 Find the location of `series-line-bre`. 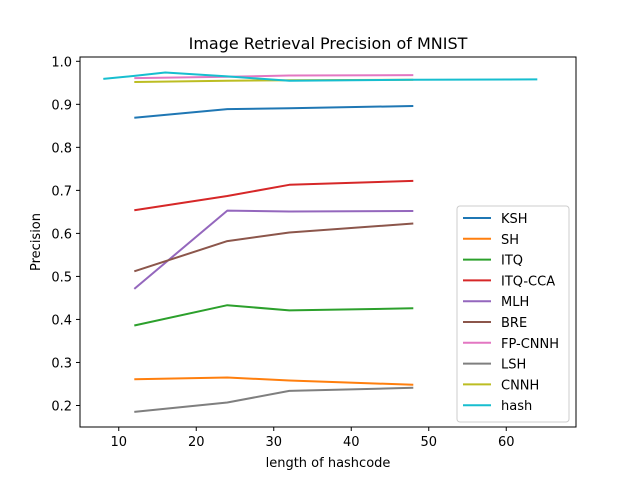

series-line-bre is located at coordinates (273, 247).